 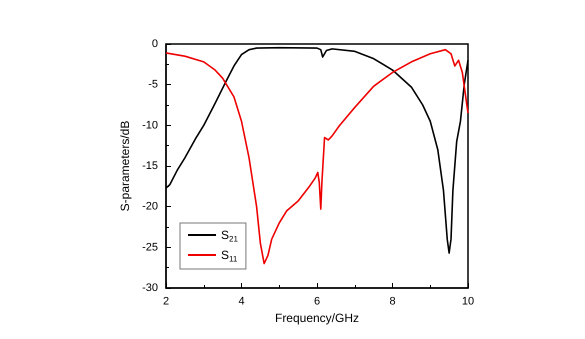 I want to click on y-tick-label: -30, so click(x=150, y=288).